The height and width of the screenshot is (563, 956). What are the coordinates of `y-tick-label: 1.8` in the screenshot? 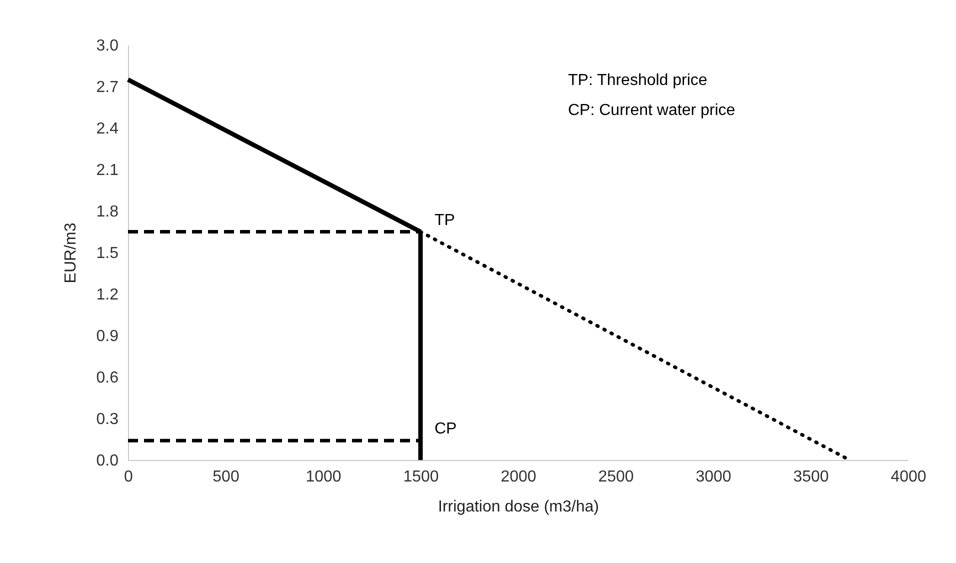 It's located at (107, 212).